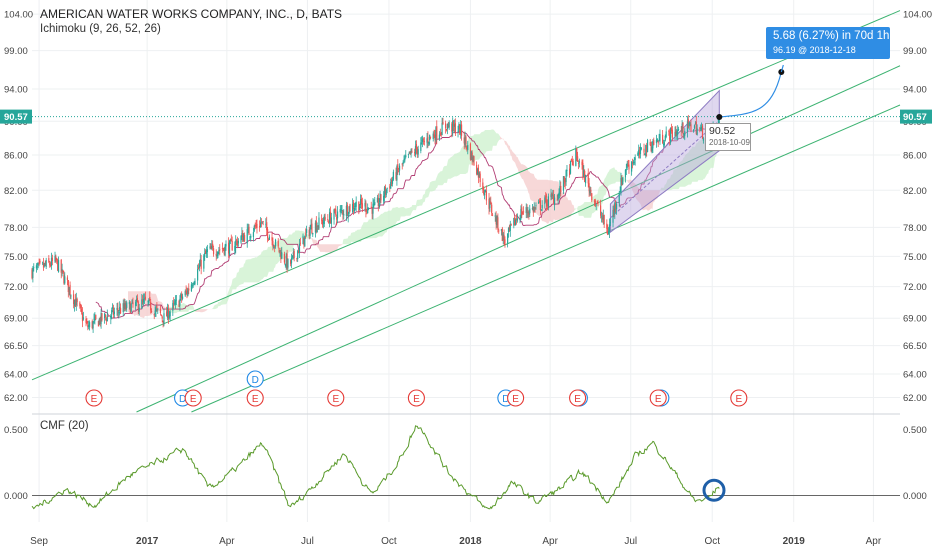  What do you see at coordinates (255, 379) in the screenshot?
I see `dividend-marker: D` at bounding box center [255, 379].